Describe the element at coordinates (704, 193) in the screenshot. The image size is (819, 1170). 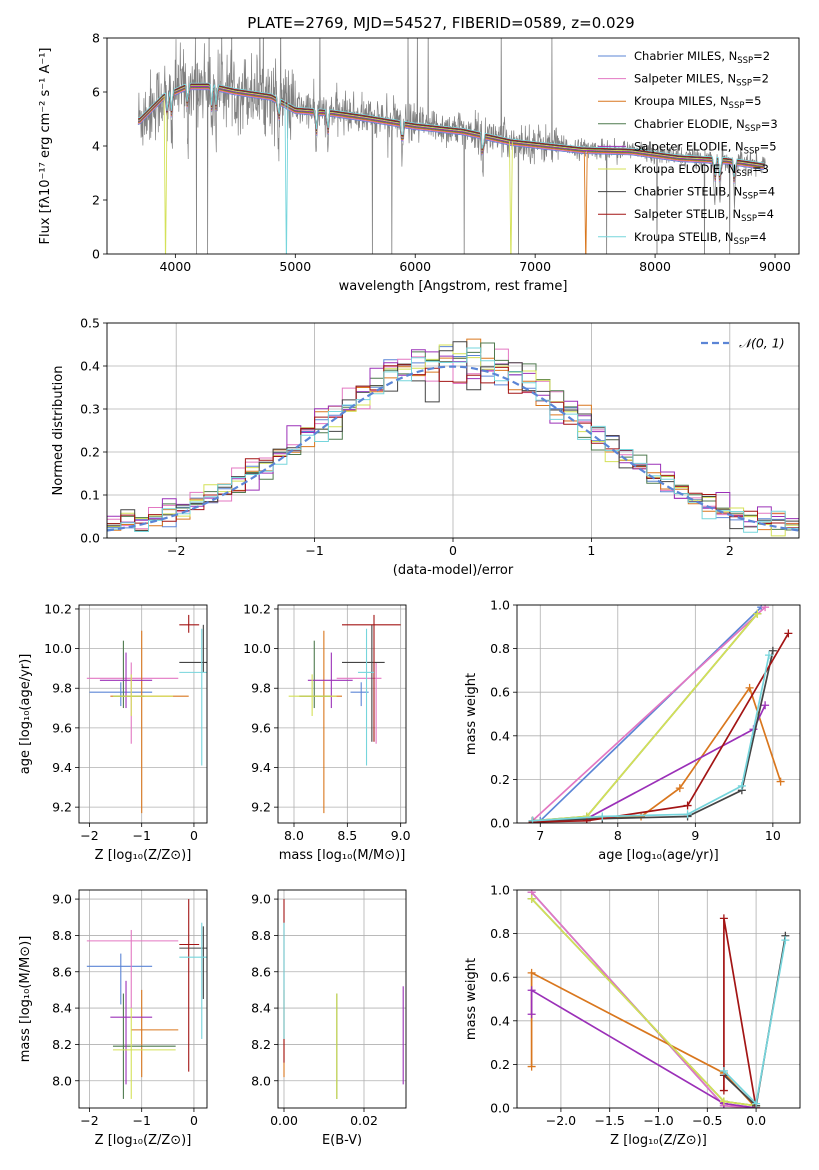
I see `legend-label-chabrier-stelib: Chabrier STELIB, NSSP=4` at that location.